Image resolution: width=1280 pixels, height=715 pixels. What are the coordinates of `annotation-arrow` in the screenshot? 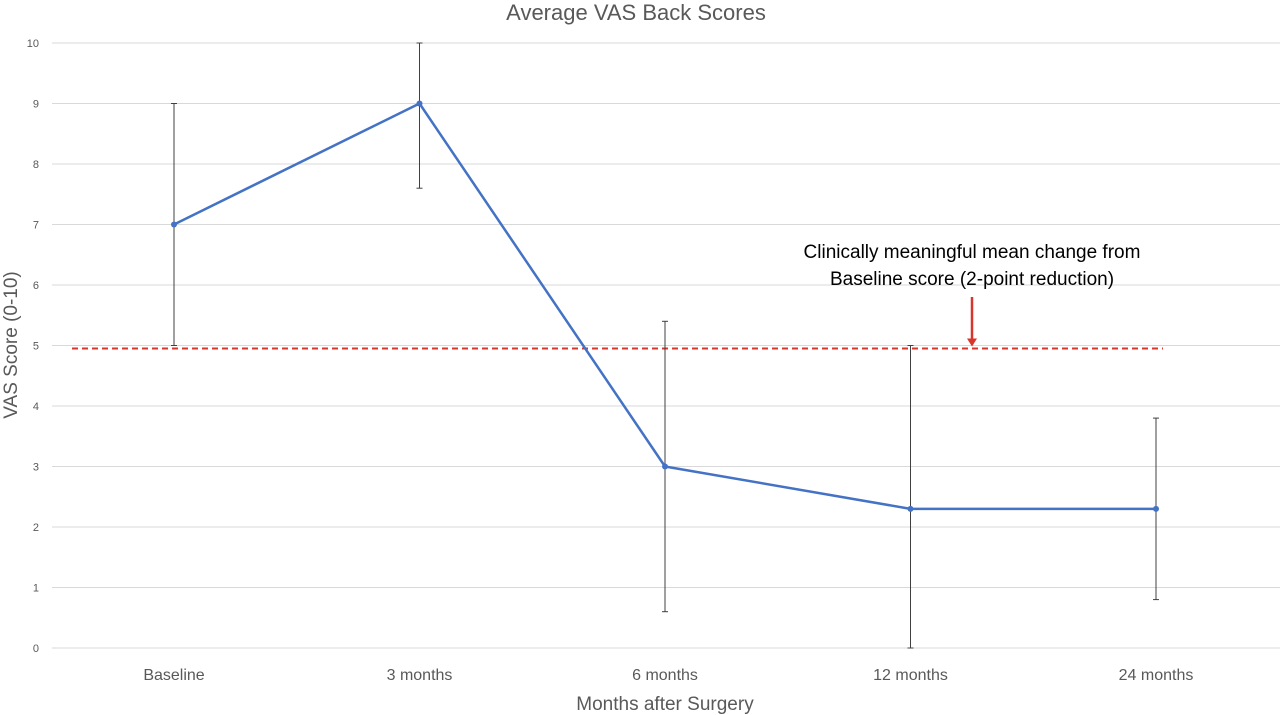 It's located at (972, 322).